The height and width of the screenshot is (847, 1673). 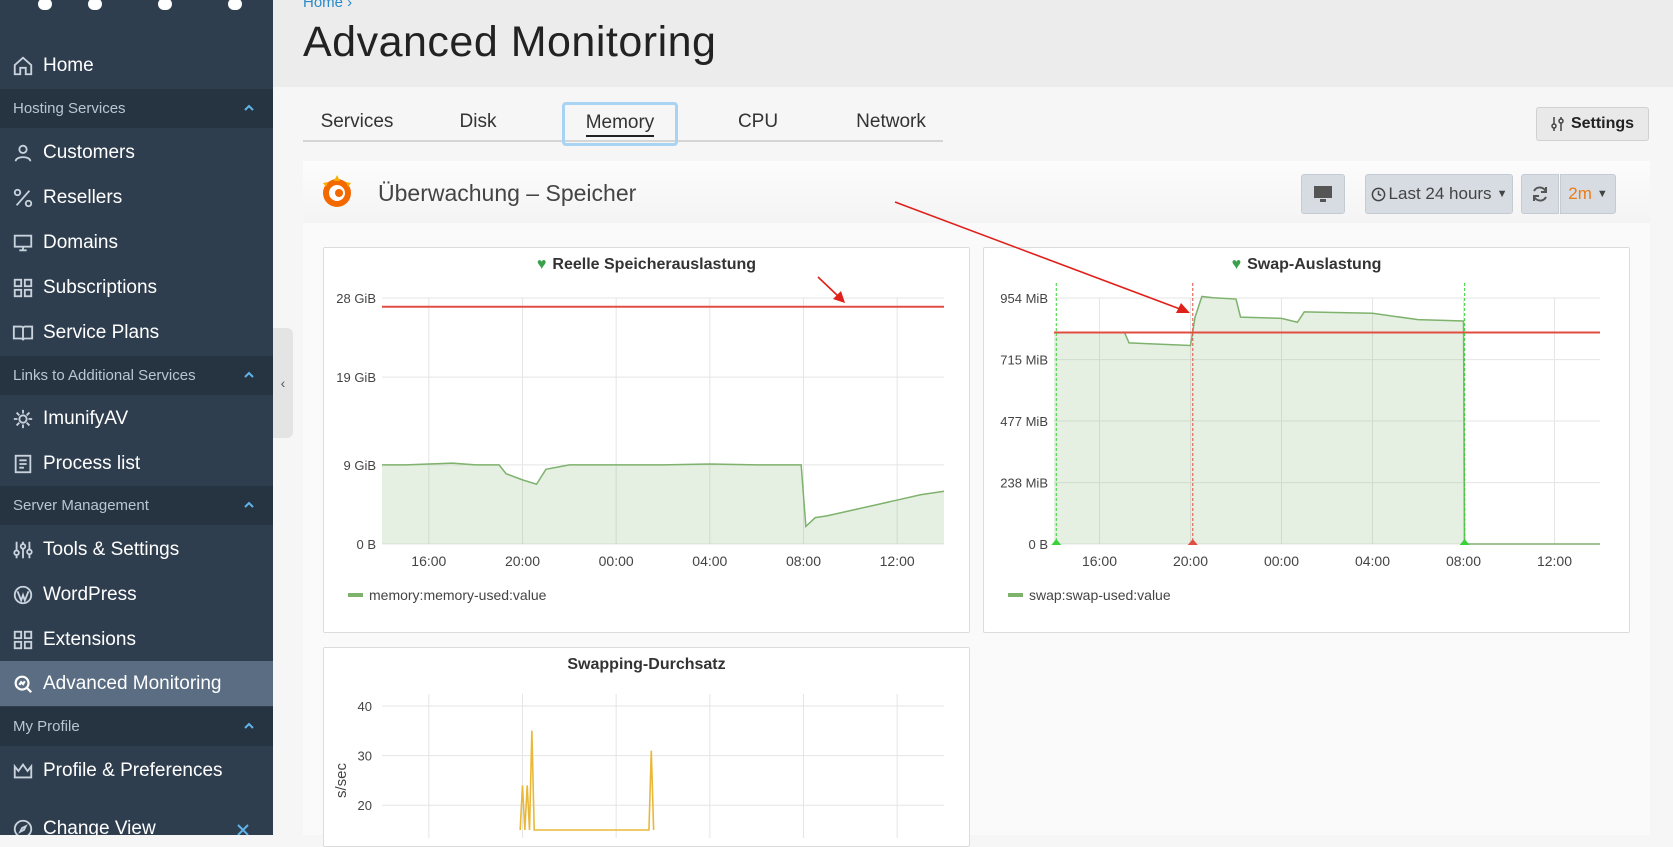 I want to click on sidebar-item-subscriptions: Subscriptions, so click(x=136, y=287).